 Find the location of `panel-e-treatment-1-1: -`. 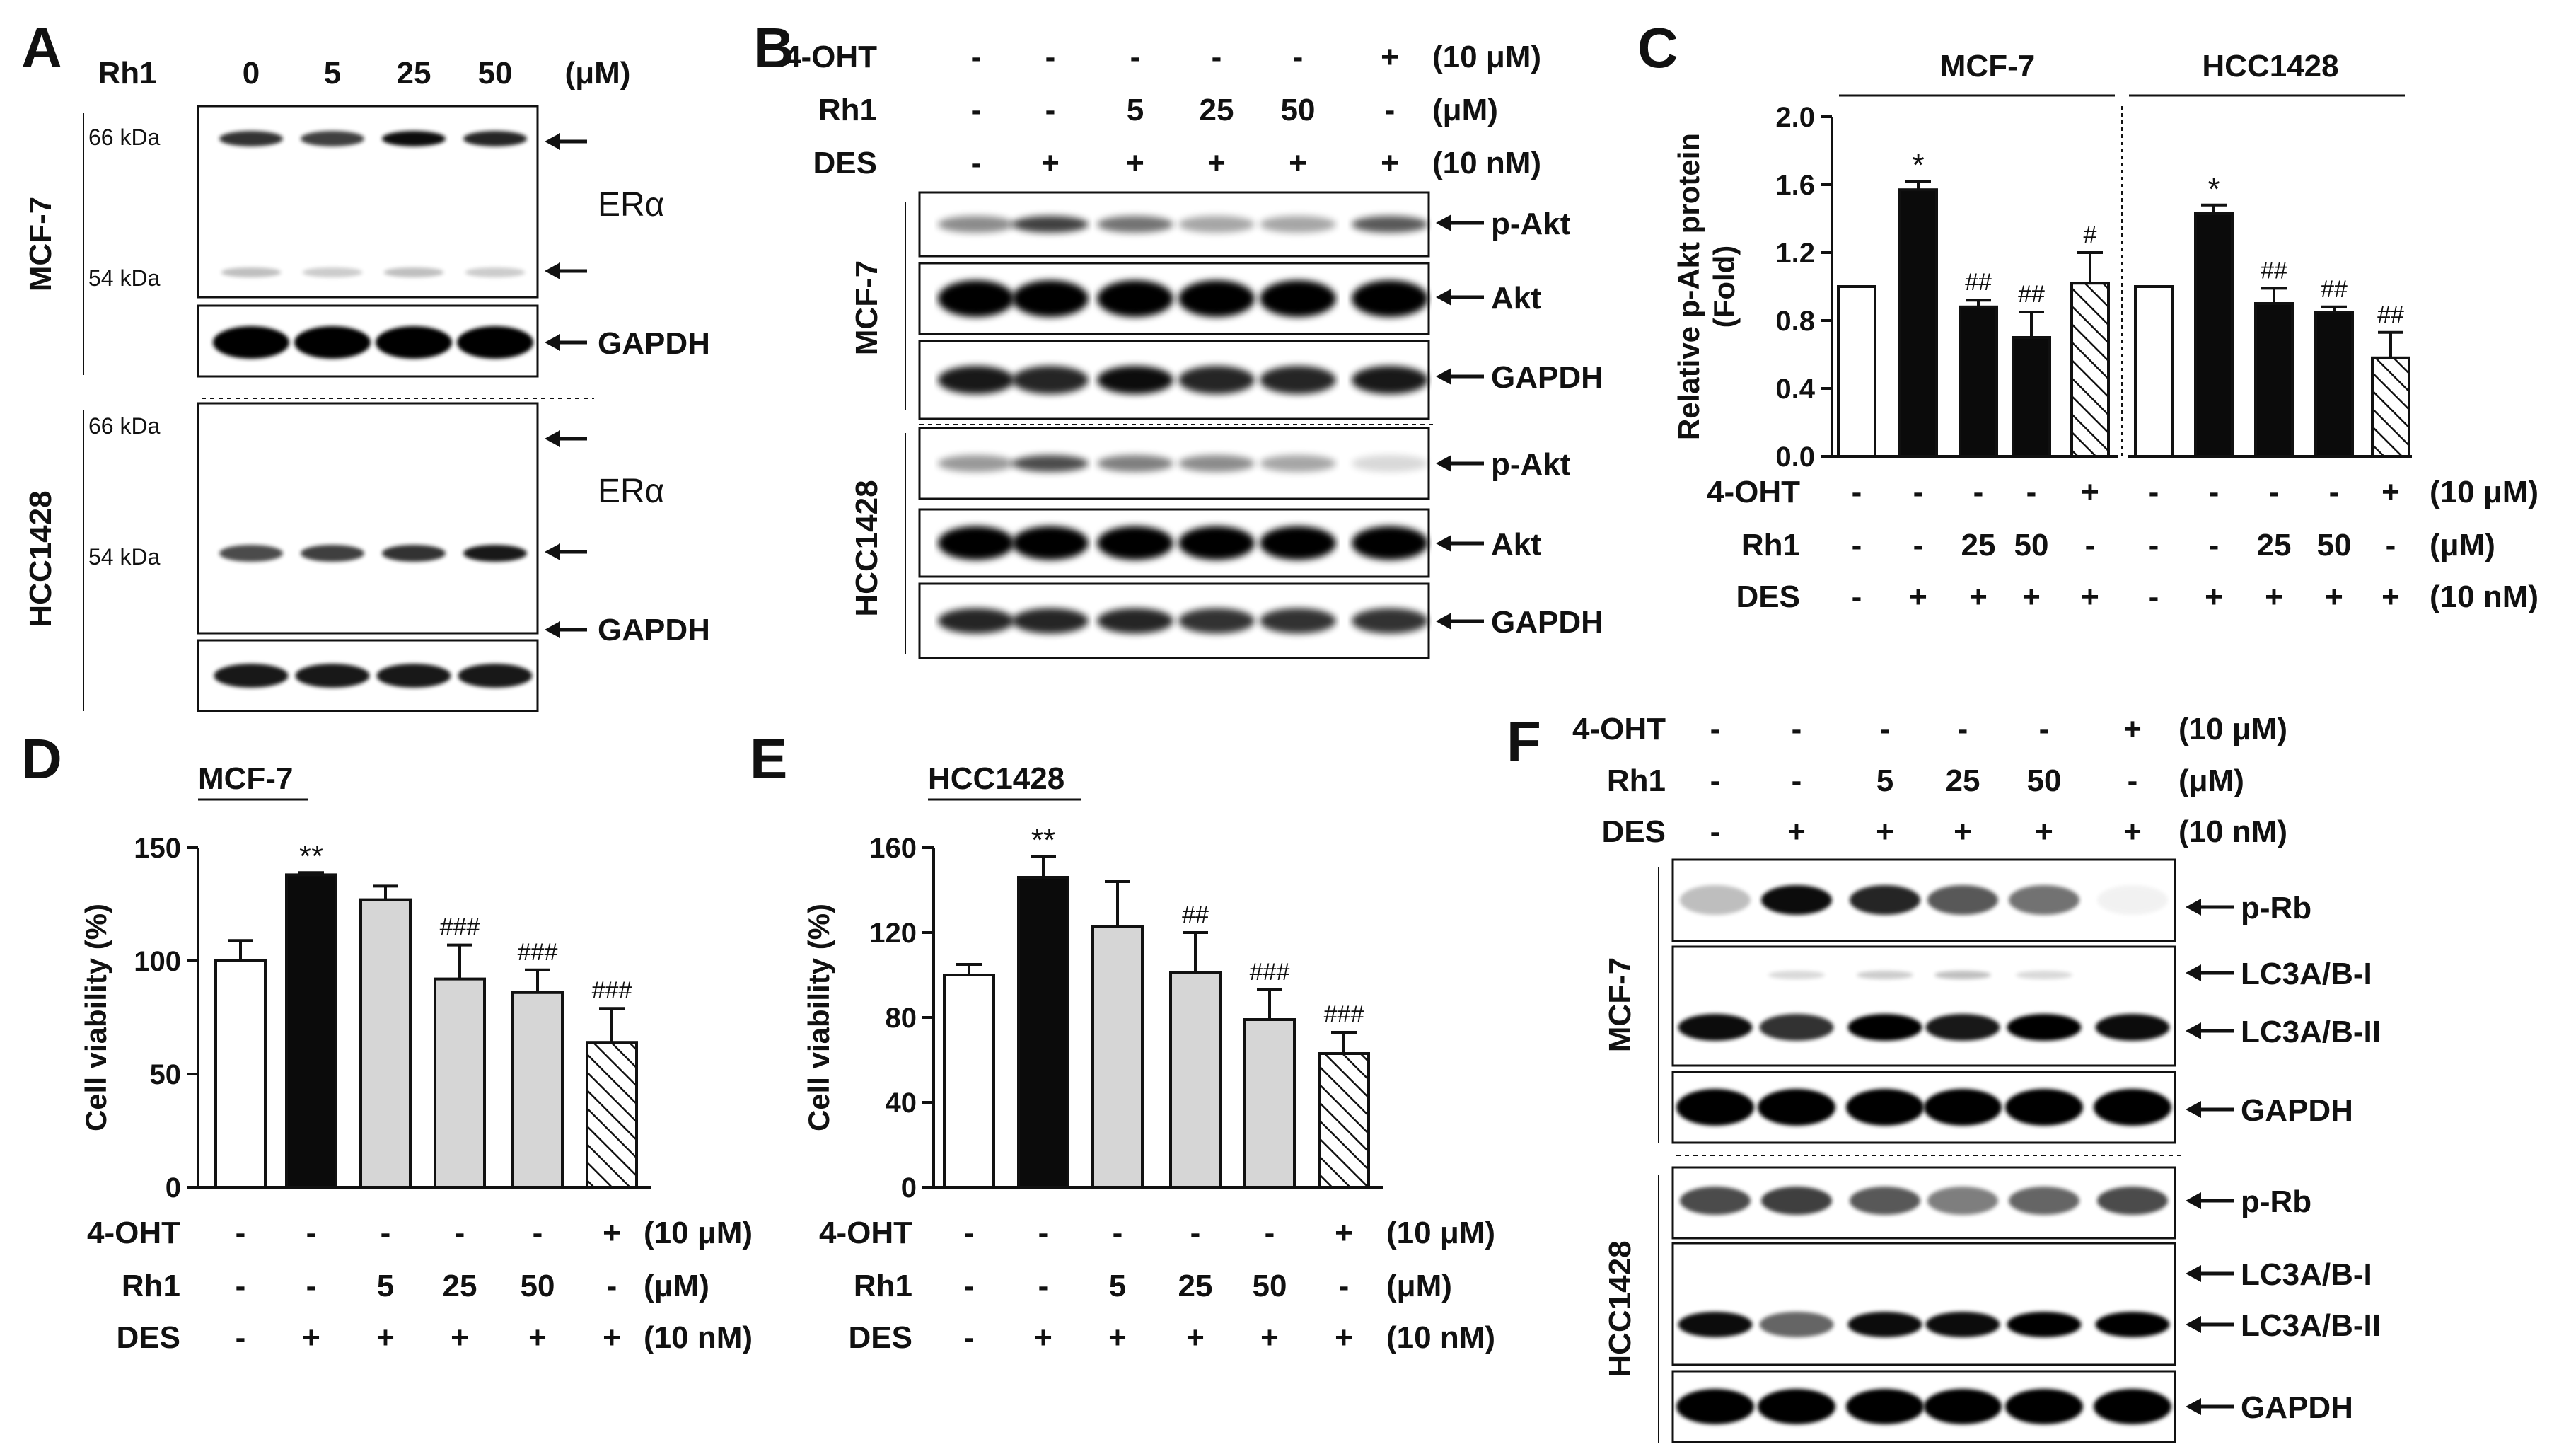

panel-e-treatment-1-1: - is located at coordinates (1043, 1286).